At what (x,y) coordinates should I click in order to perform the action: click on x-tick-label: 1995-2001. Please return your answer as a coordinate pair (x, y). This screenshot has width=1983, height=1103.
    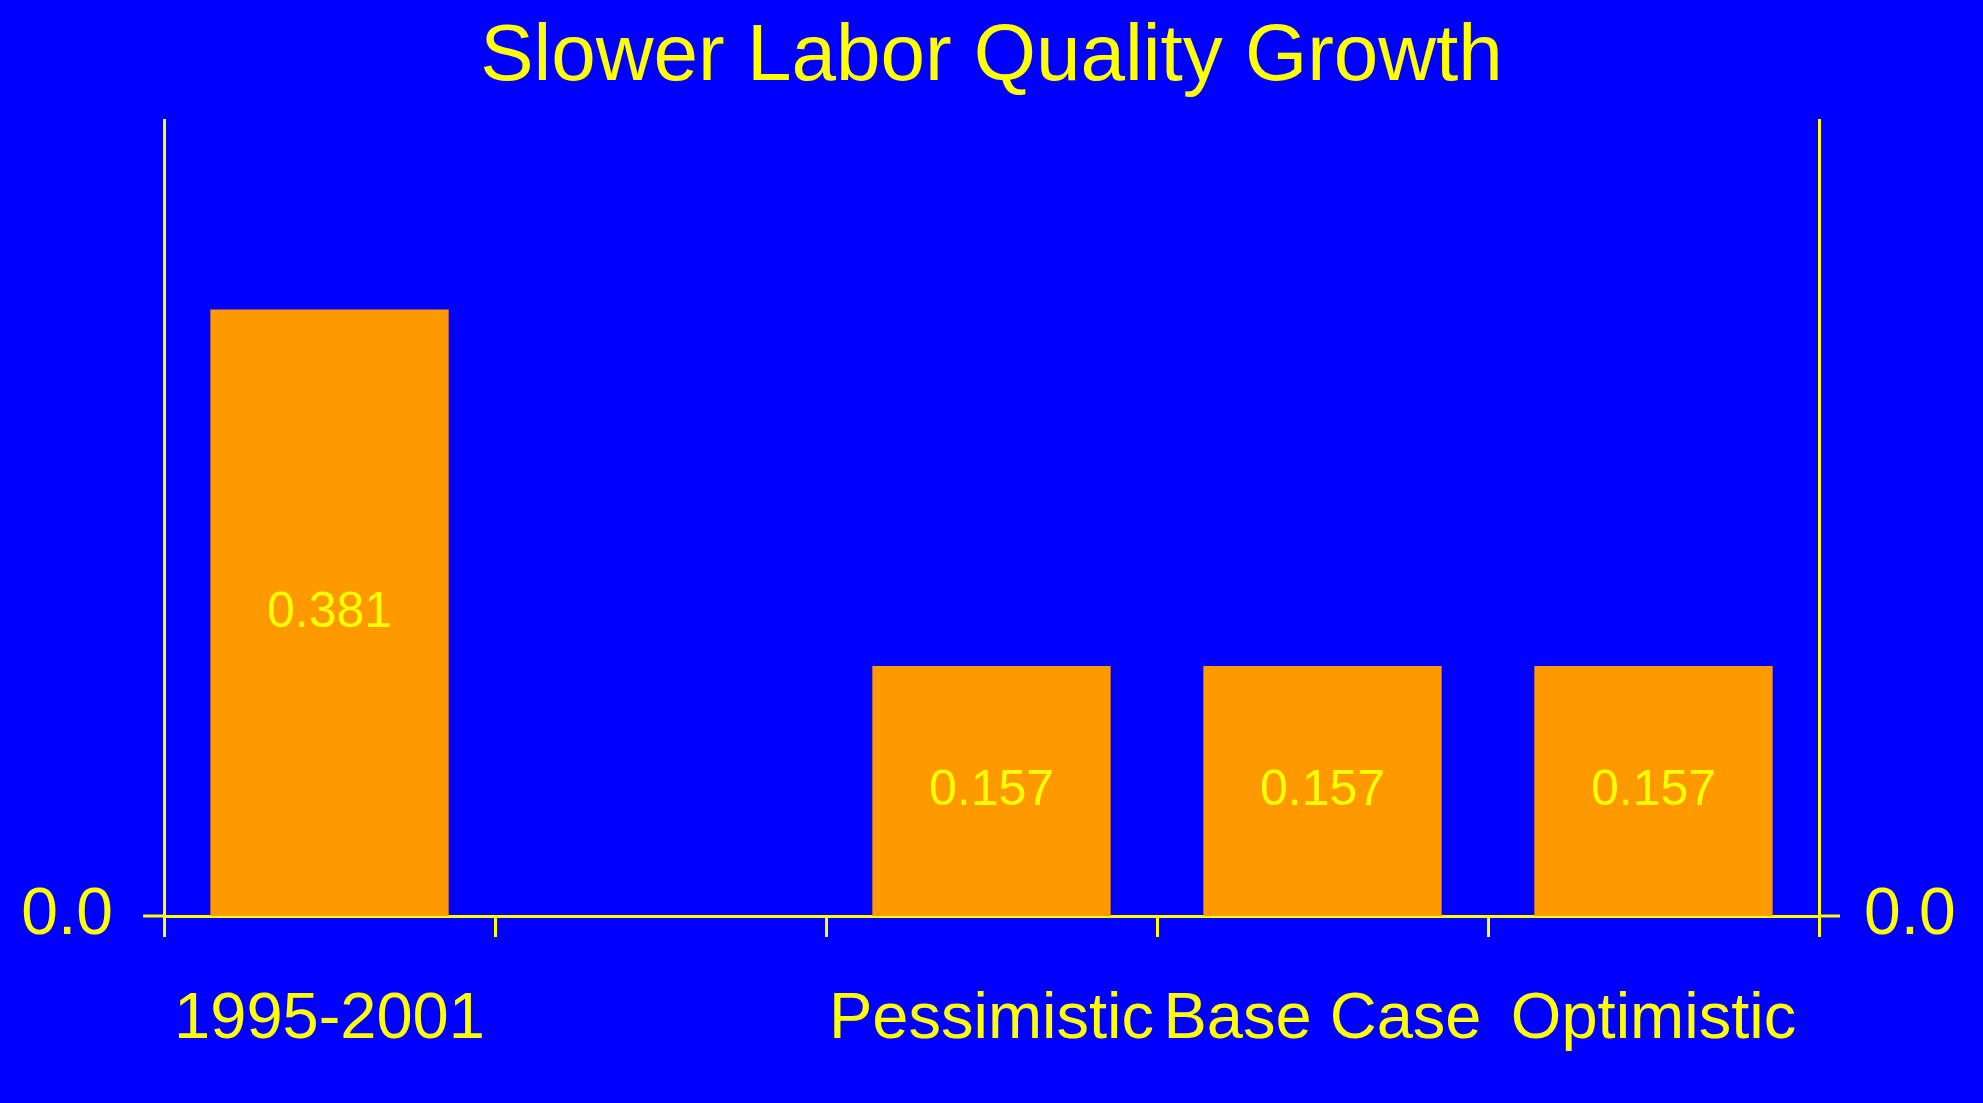
    Looking at the image, I should click on (329, 1015).